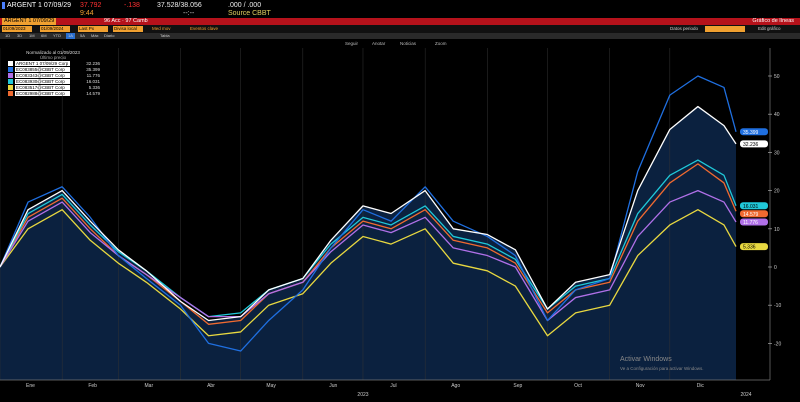 Image resolution: width=800 pixels, height=402 pixels. What do you see at coordinates (379, 43) in the screenshot?
I see `annotate-button: Anotar` at bounding box center [379, 43].